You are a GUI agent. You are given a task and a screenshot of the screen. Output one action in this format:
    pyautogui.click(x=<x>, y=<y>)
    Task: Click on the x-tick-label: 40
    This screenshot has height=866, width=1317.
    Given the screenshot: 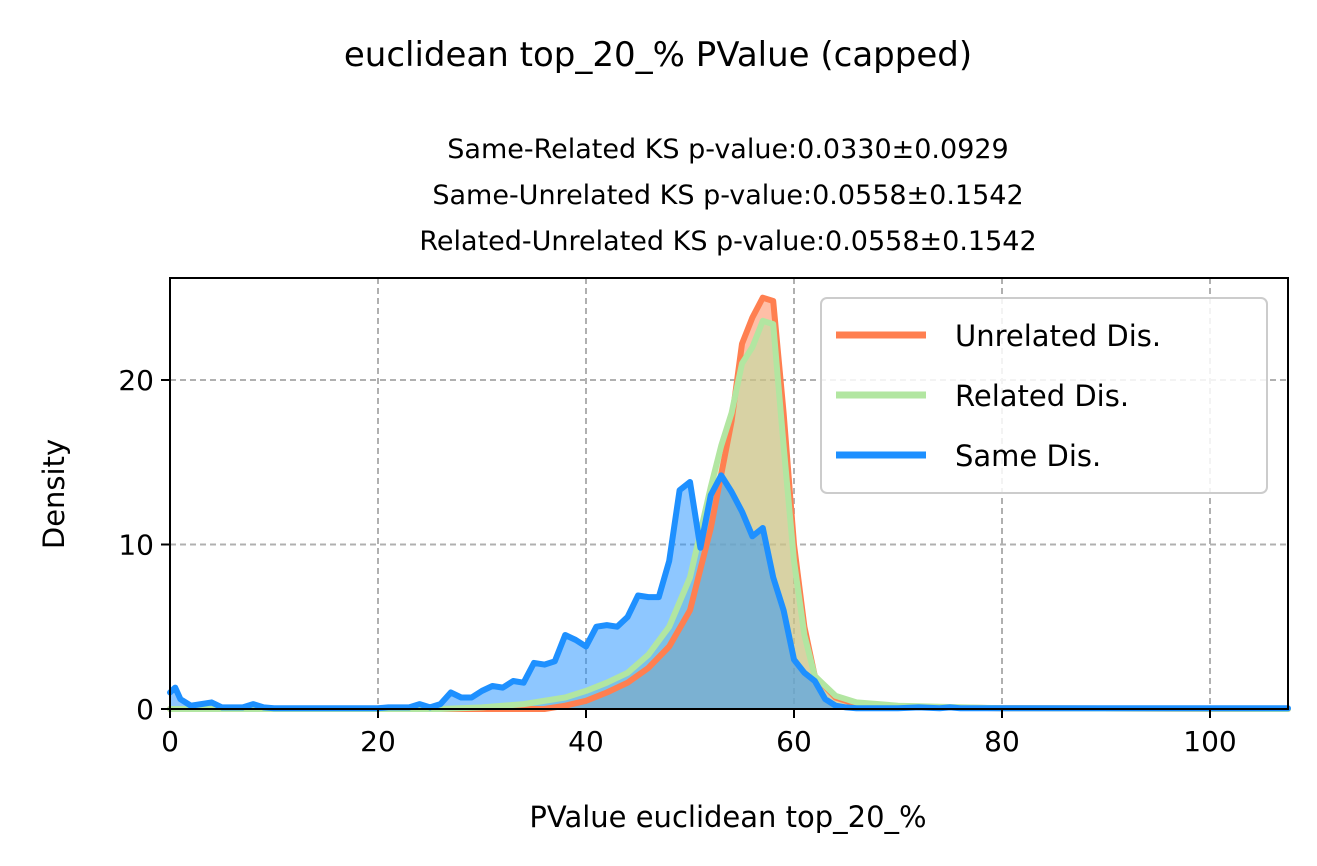 What is the action you would take?
    pyautogui.click(x=586, y=741)
    